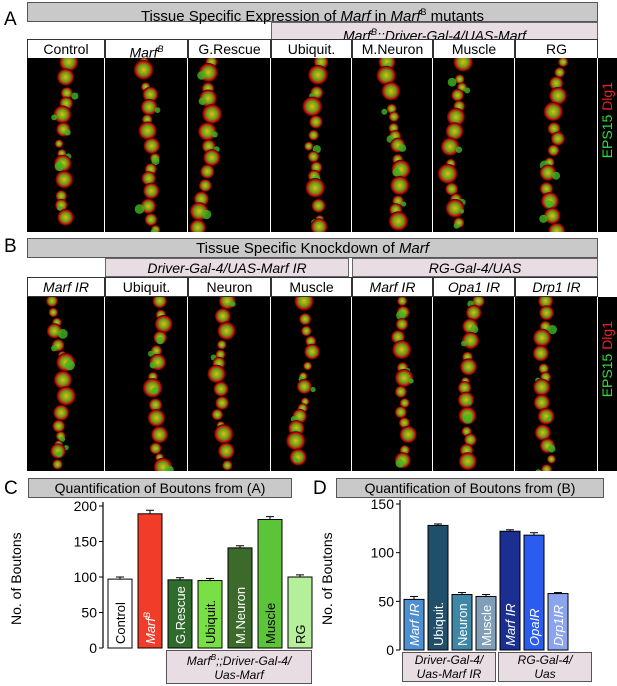  I want to click on category-label-2: G.Rescue, so click(180, 615).